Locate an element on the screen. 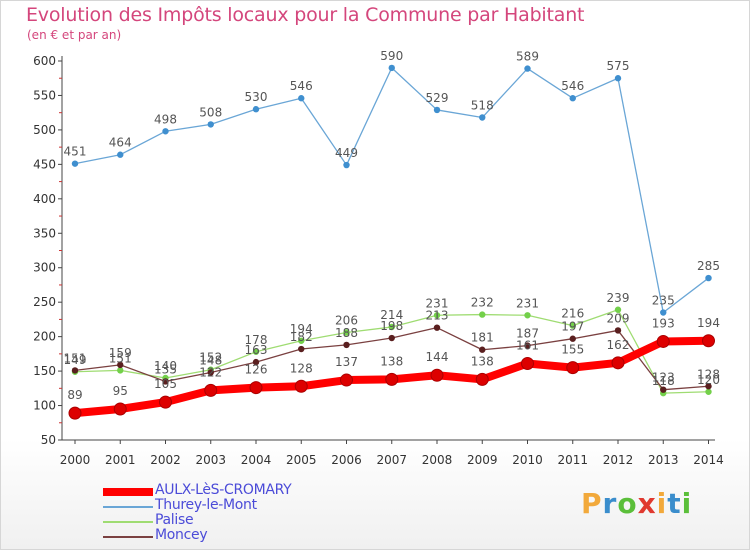  chart-subtitle: (en € et par an) is located at coordinates (74, 35).